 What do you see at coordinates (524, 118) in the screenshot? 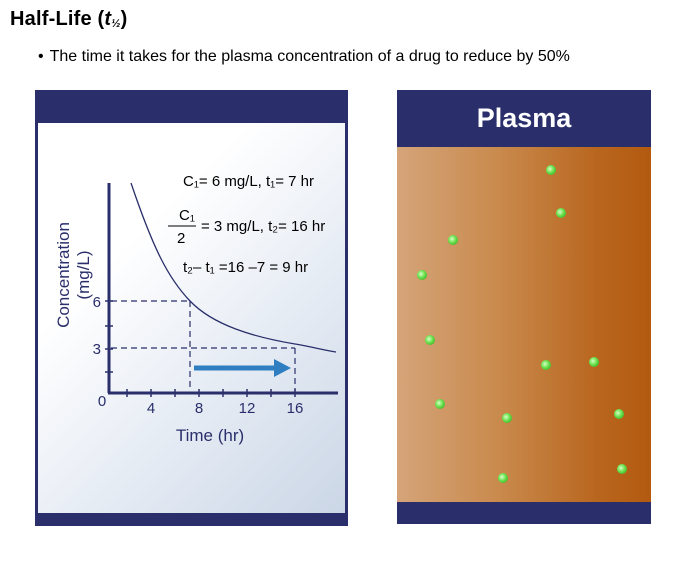
I see `plasma-title: Plasma` at bounding box center [524, 118].